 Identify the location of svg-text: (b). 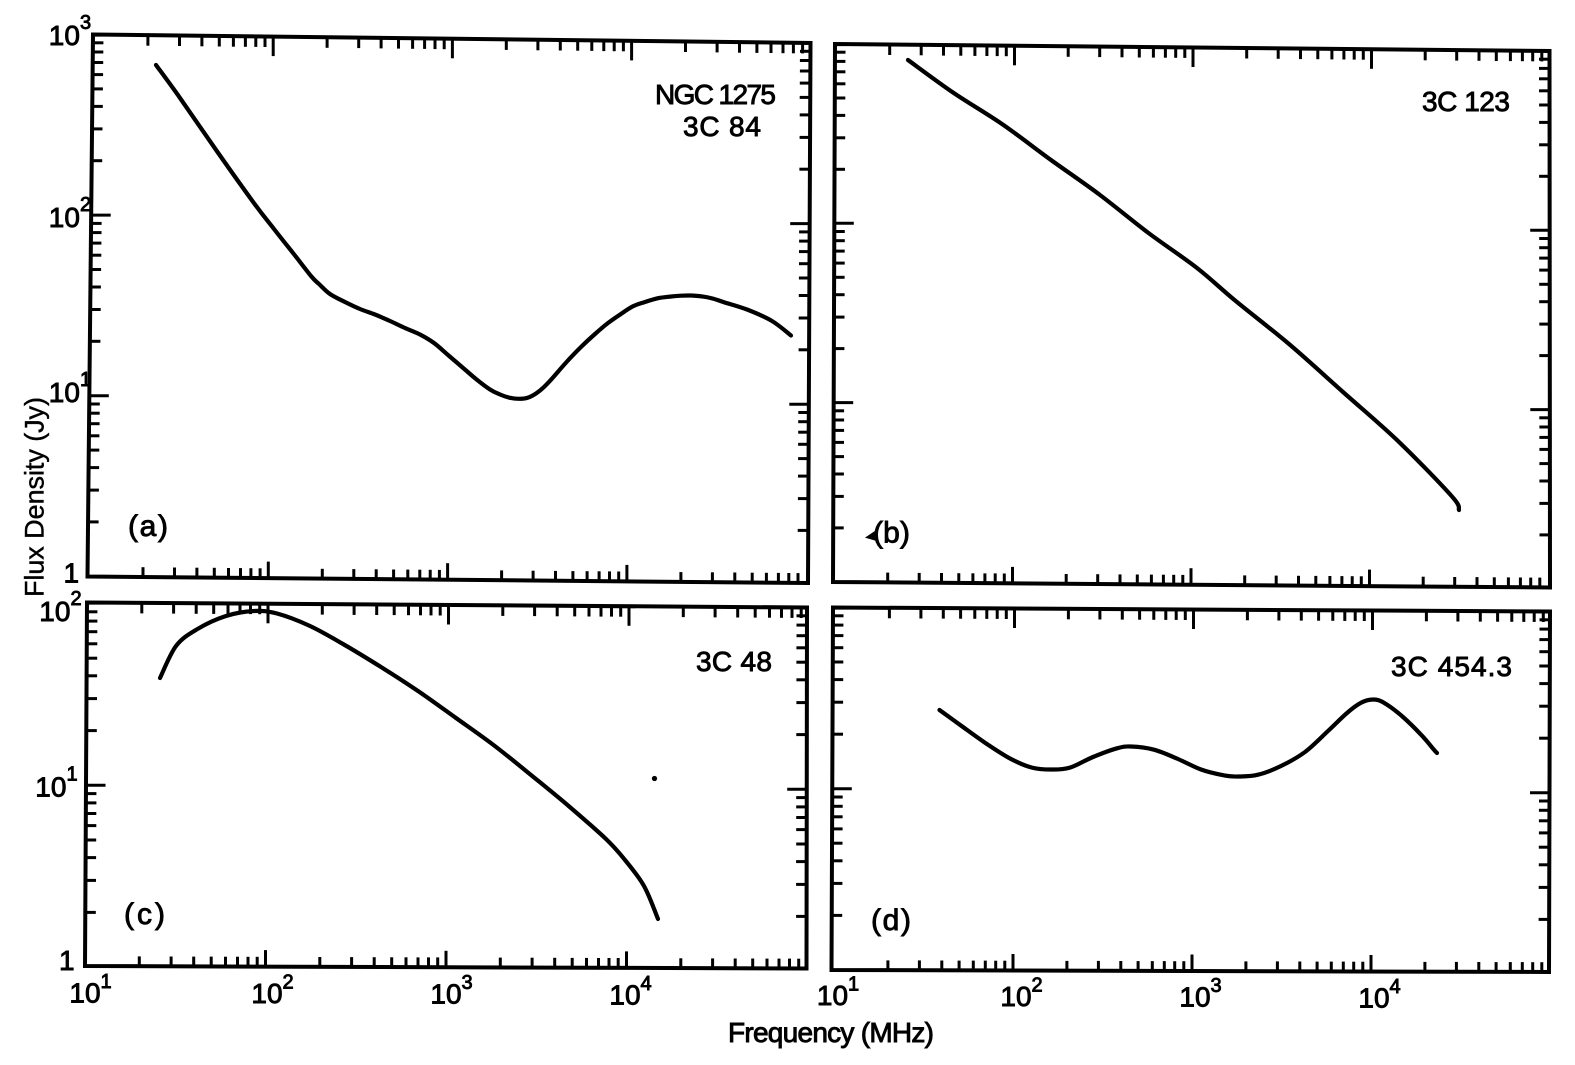
(891, 533).